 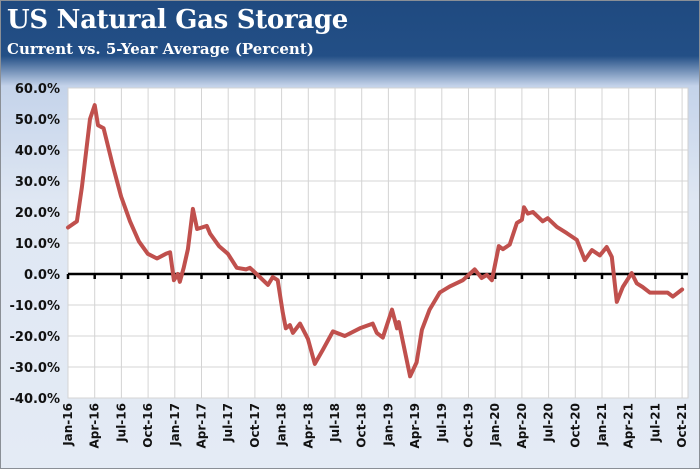 I want to click on y-tick-label: 30.0%, so click(x=37, y=182).